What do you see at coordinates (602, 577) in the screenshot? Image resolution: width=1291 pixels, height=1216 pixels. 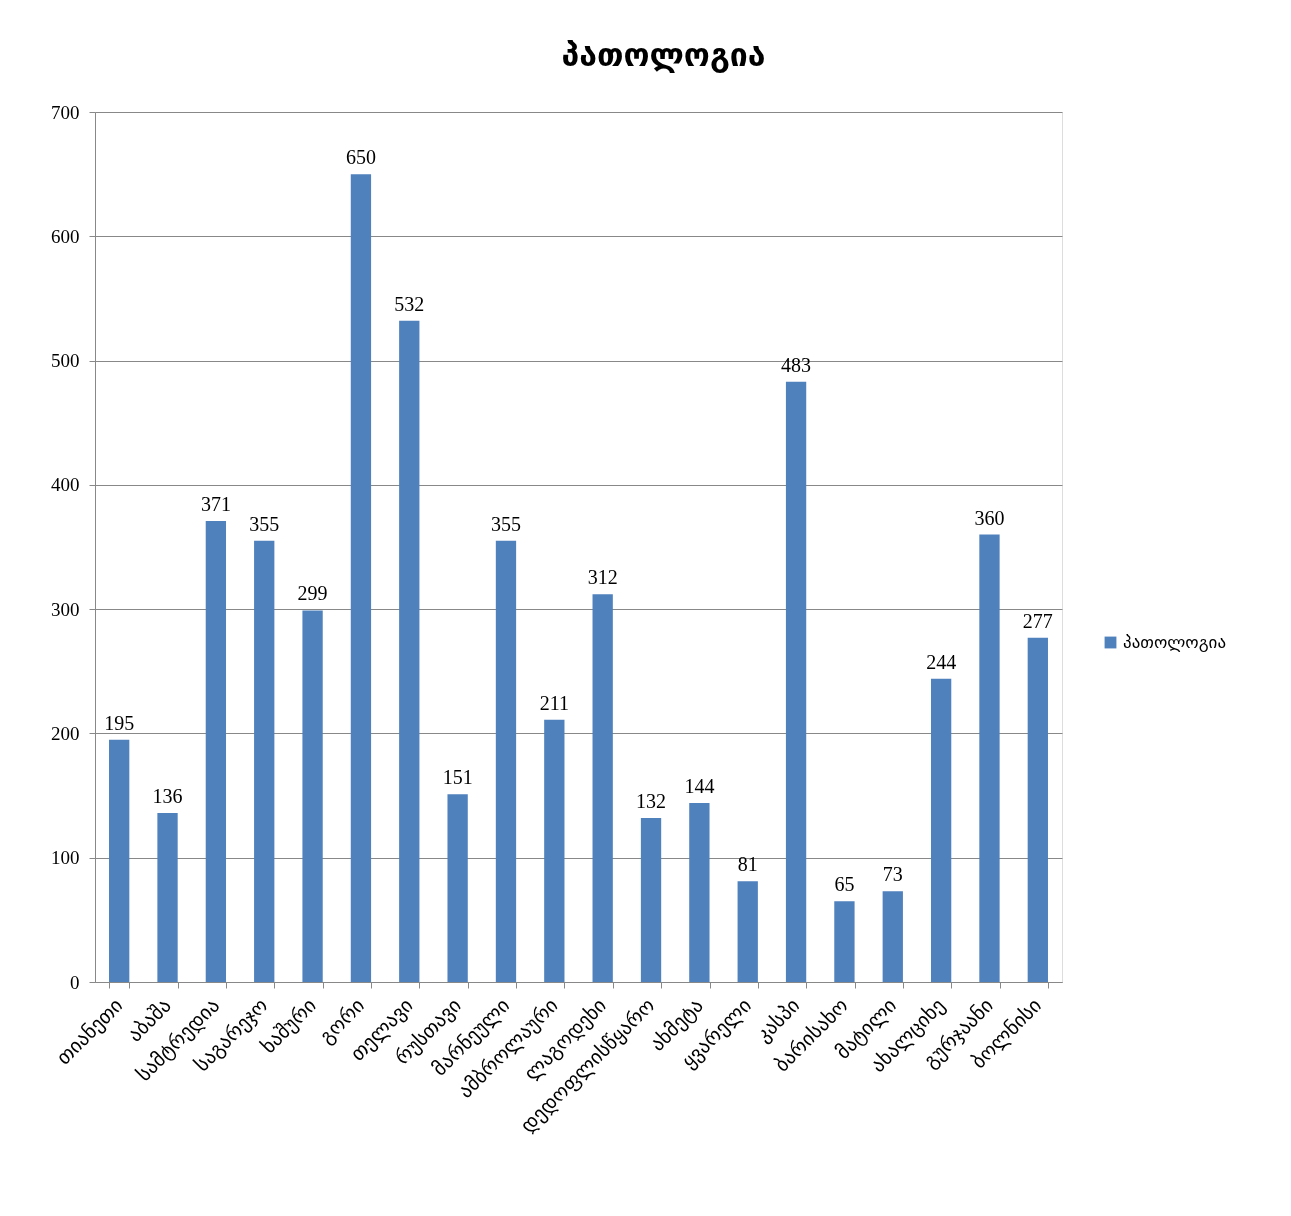 I see `data-label: 312` at bounding box center [602, 577].